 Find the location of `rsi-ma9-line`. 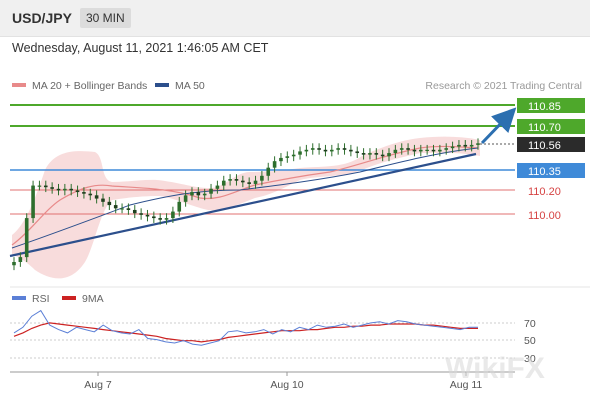

rsi-ma9-line is located at coordinates (245, 332).